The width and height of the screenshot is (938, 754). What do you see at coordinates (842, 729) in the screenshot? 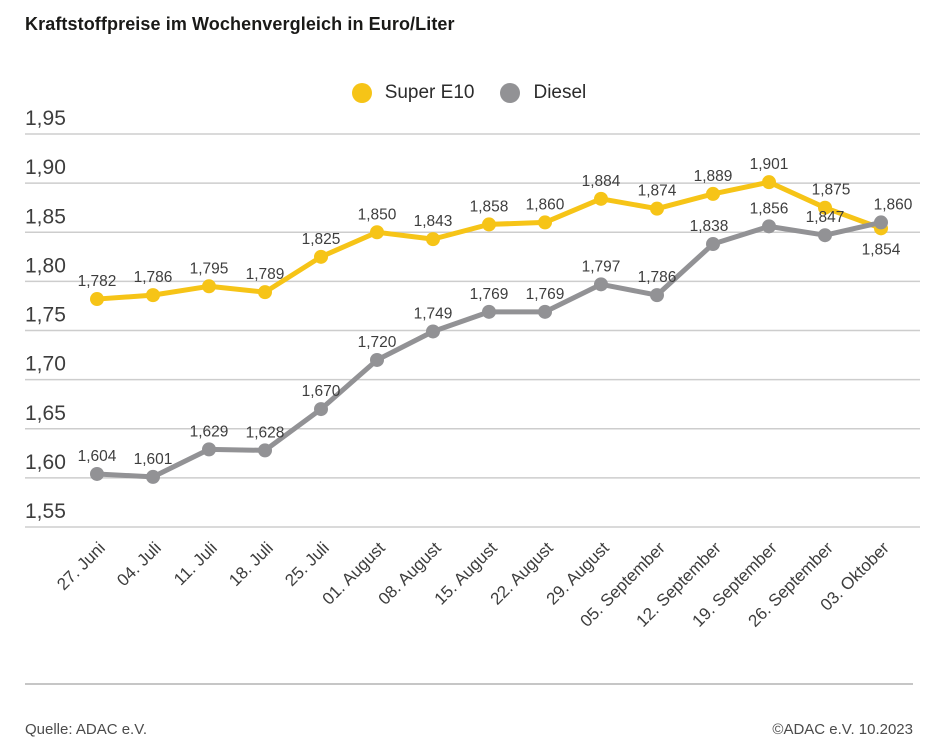
I see `copyright-note: ©ADAC e.V. 10.2023` at bounding box center [842, 729].